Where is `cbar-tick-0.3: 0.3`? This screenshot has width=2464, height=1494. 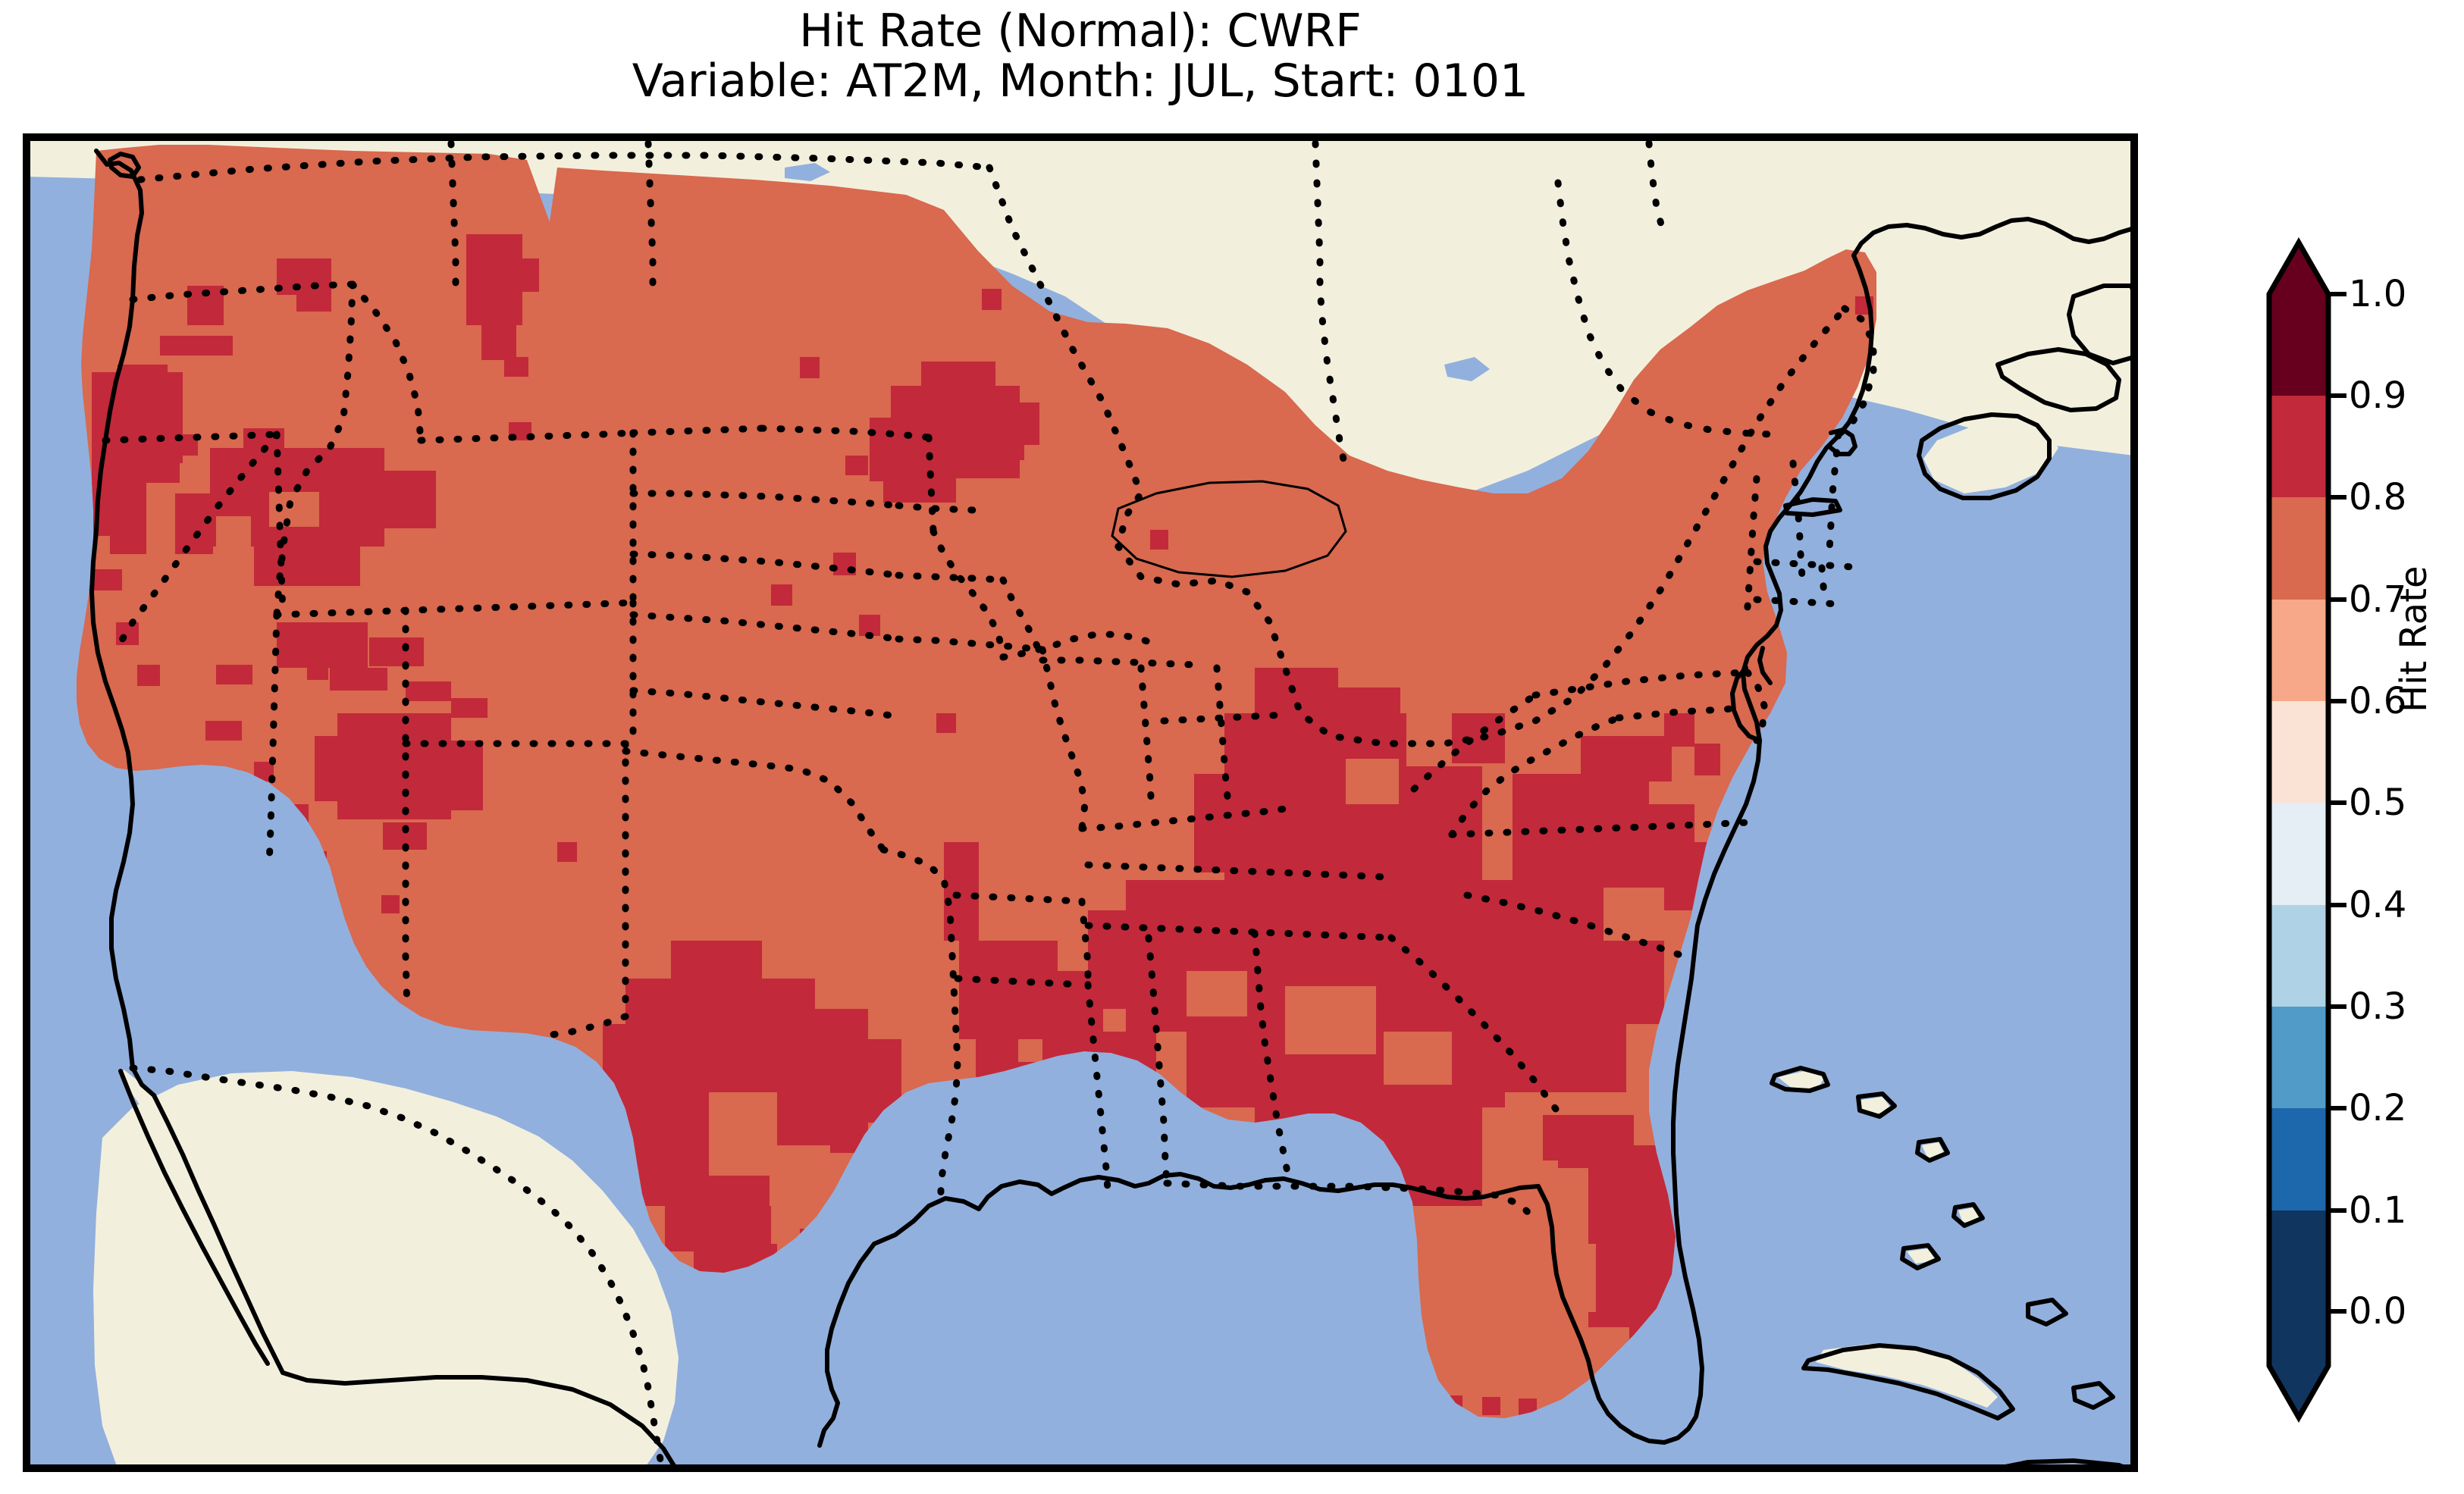
cbar-tick-0.3: 0.3 is located at coordinates (2378, 1006).